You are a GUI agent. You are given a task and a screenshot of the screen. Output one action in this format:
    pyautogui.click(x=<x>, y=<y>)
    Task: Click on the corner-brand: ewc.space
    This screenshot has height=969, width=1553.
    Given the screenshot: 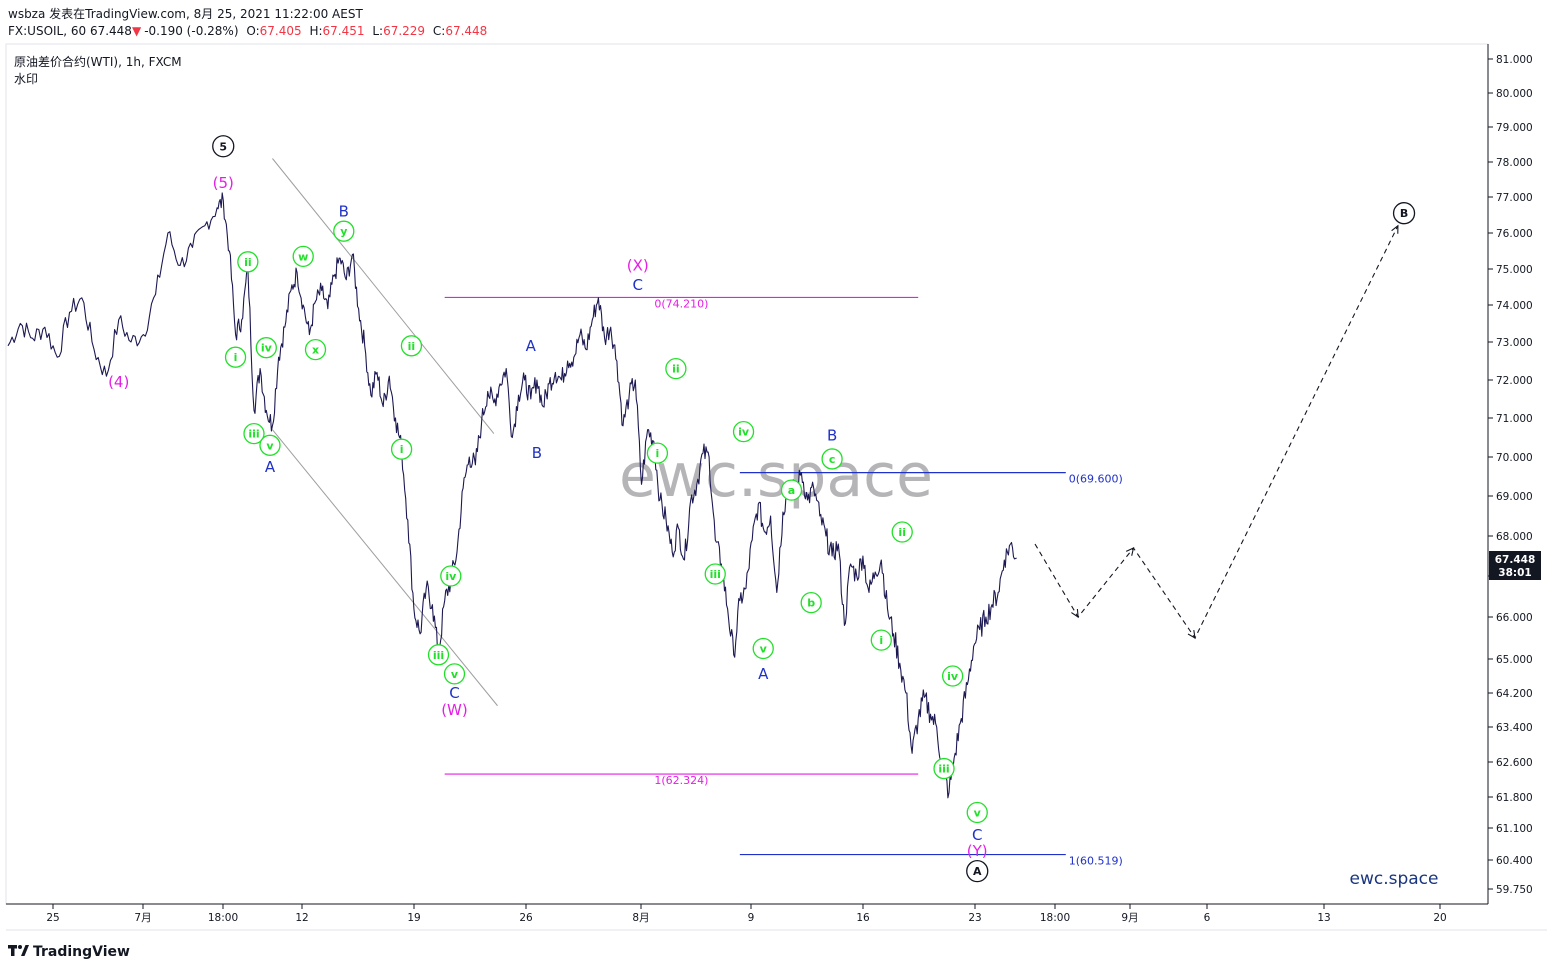 What is the action you would take?
    pyautogui.click(x=1394, y=879)
    